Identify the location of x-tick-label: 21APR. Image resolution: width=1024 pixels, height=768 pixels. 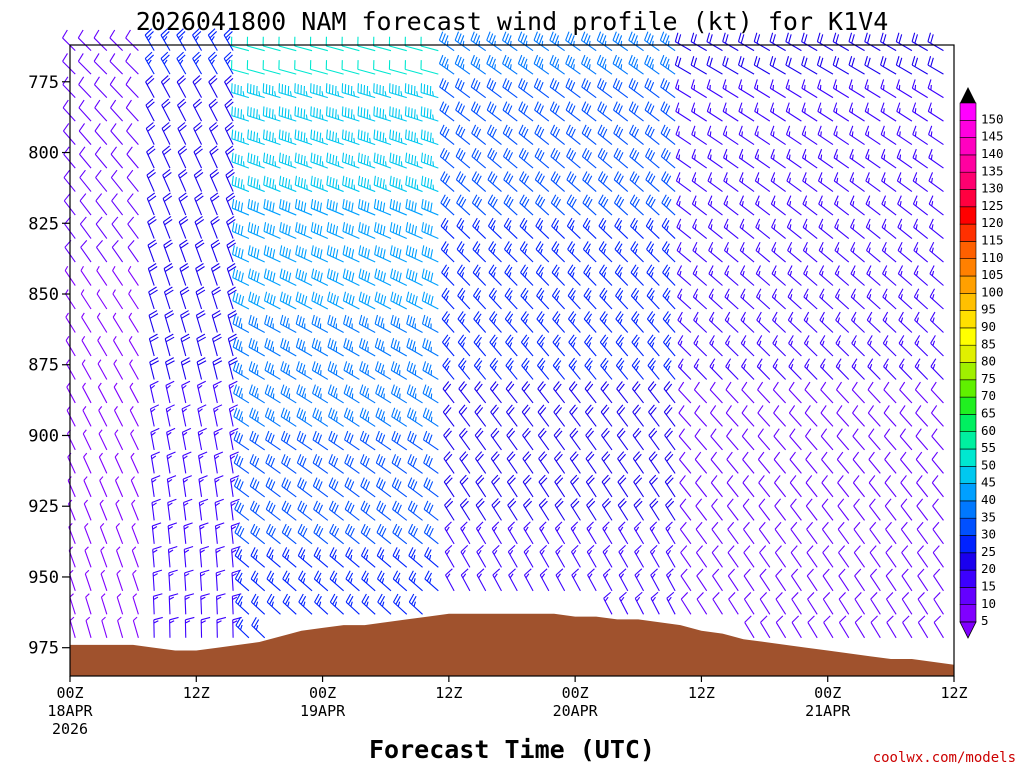
(828, 711).